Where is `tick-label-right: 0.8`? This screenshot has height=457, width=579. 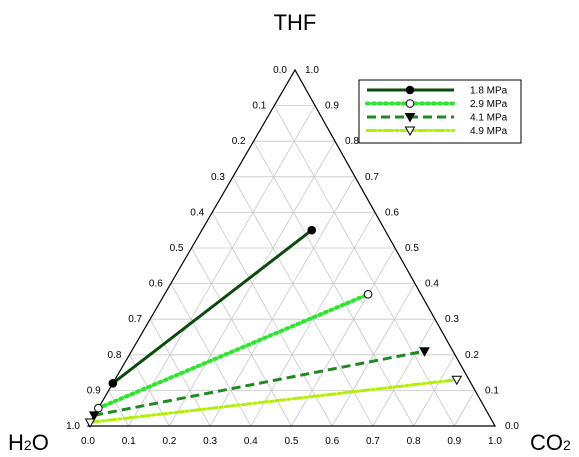 tick-label-right: 0.8 is located at coordinates (352, 141).